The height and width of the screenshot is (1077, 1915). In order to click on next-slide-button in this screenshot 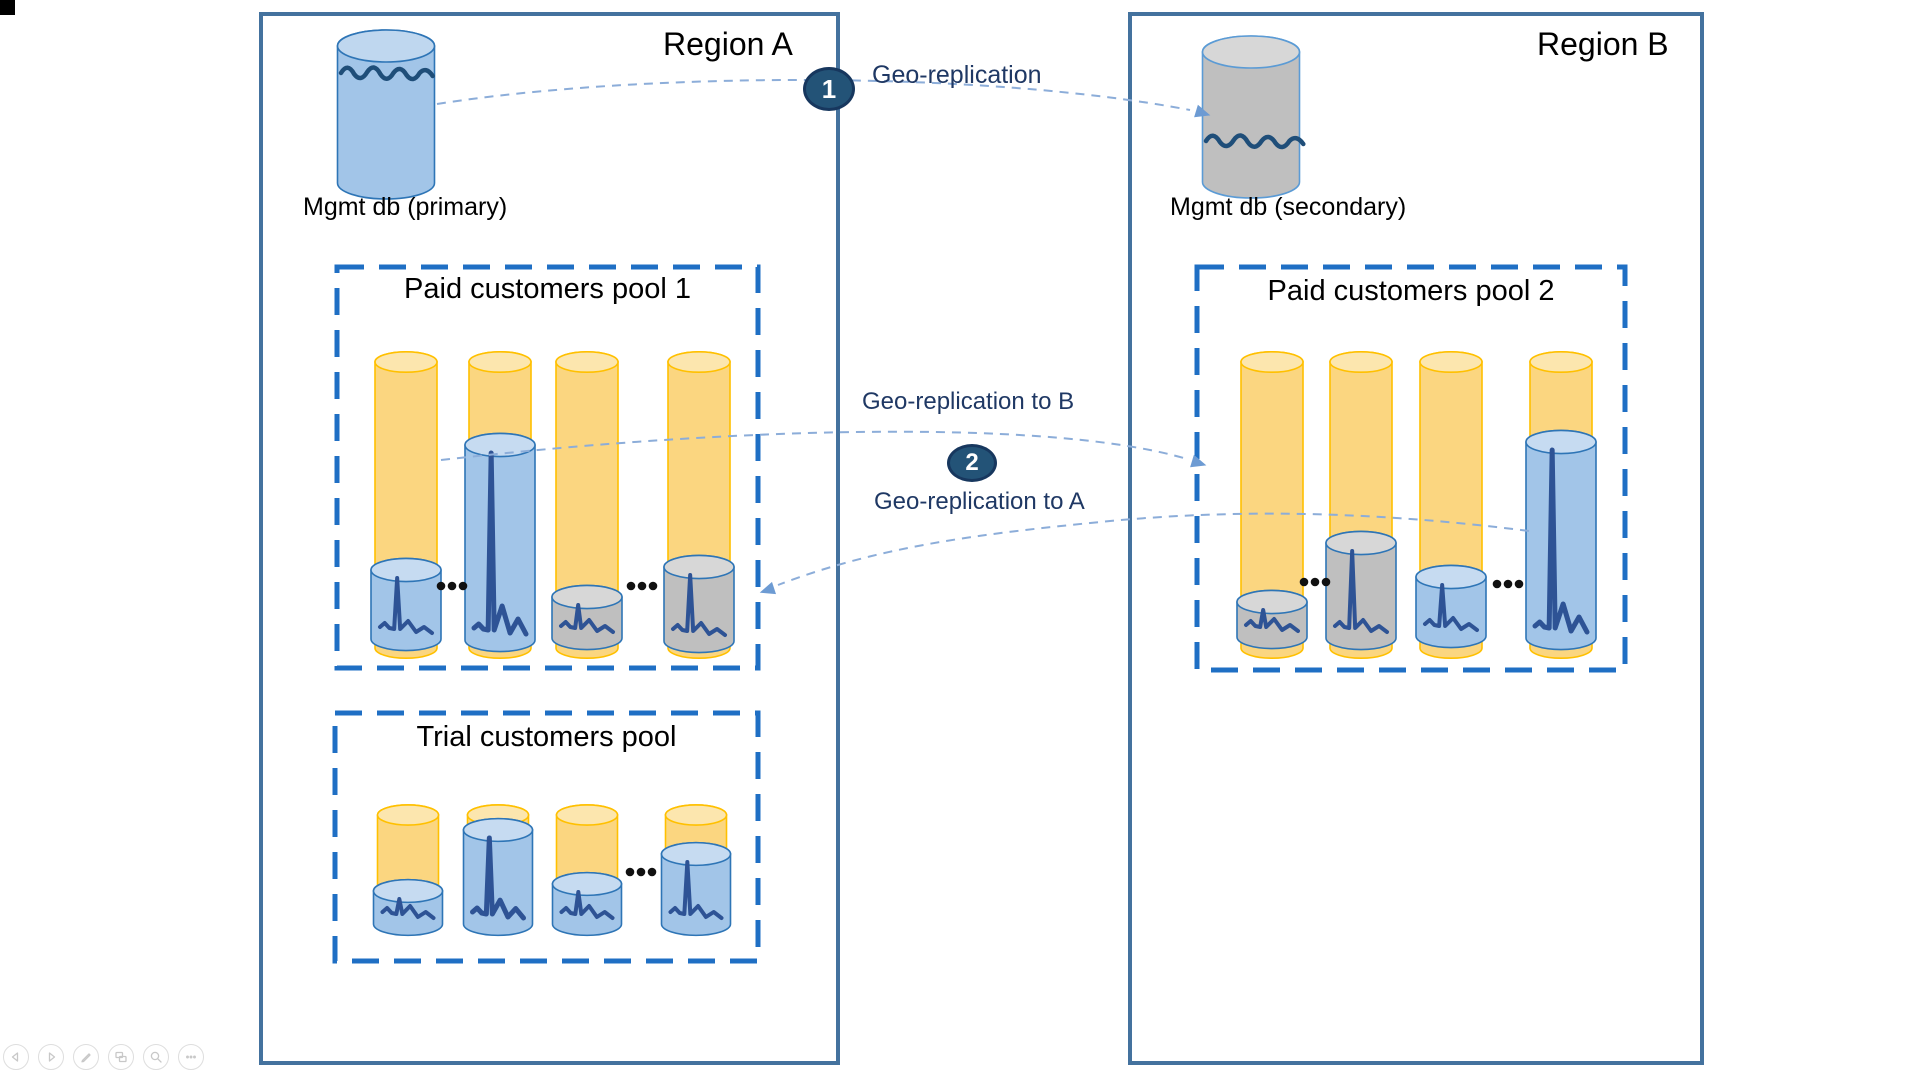, I will do `click(51, 1057)`.